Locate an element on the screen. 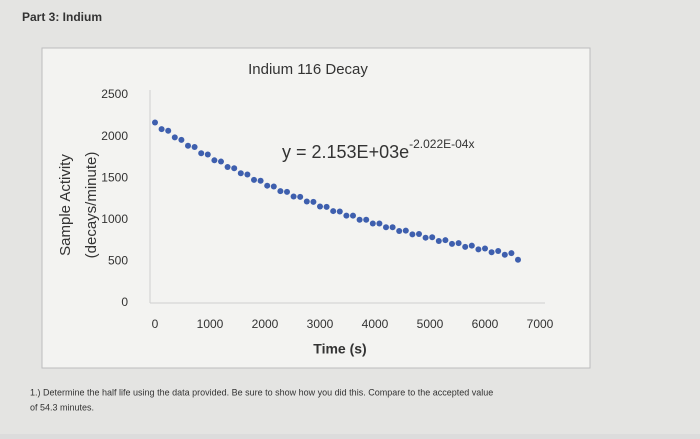 This screenshot has width=700, height=439. y-tick-label: 1500 is located at coordinates (114, 177).